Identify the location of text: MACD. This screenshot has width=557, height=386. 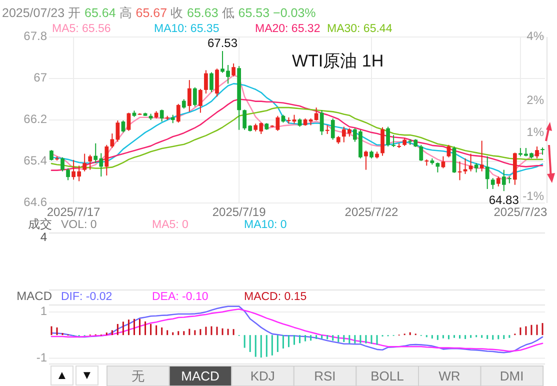
(200, 376).